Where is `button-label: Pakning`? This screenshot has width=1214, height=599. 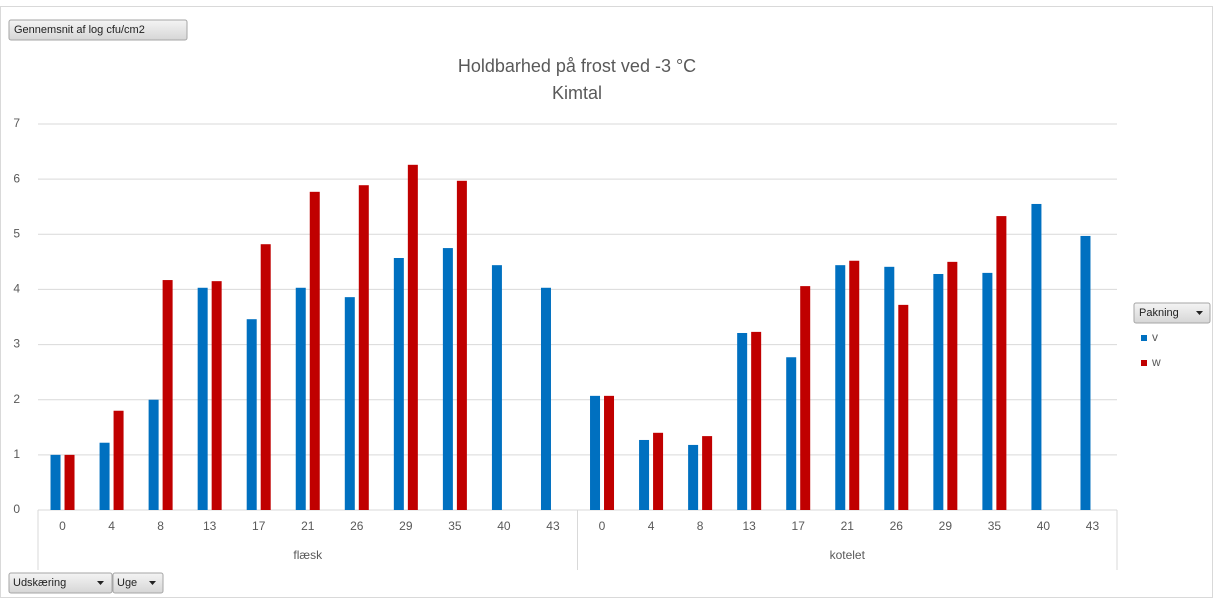 button-label: Pakning is located at coordinates (1159, 313).